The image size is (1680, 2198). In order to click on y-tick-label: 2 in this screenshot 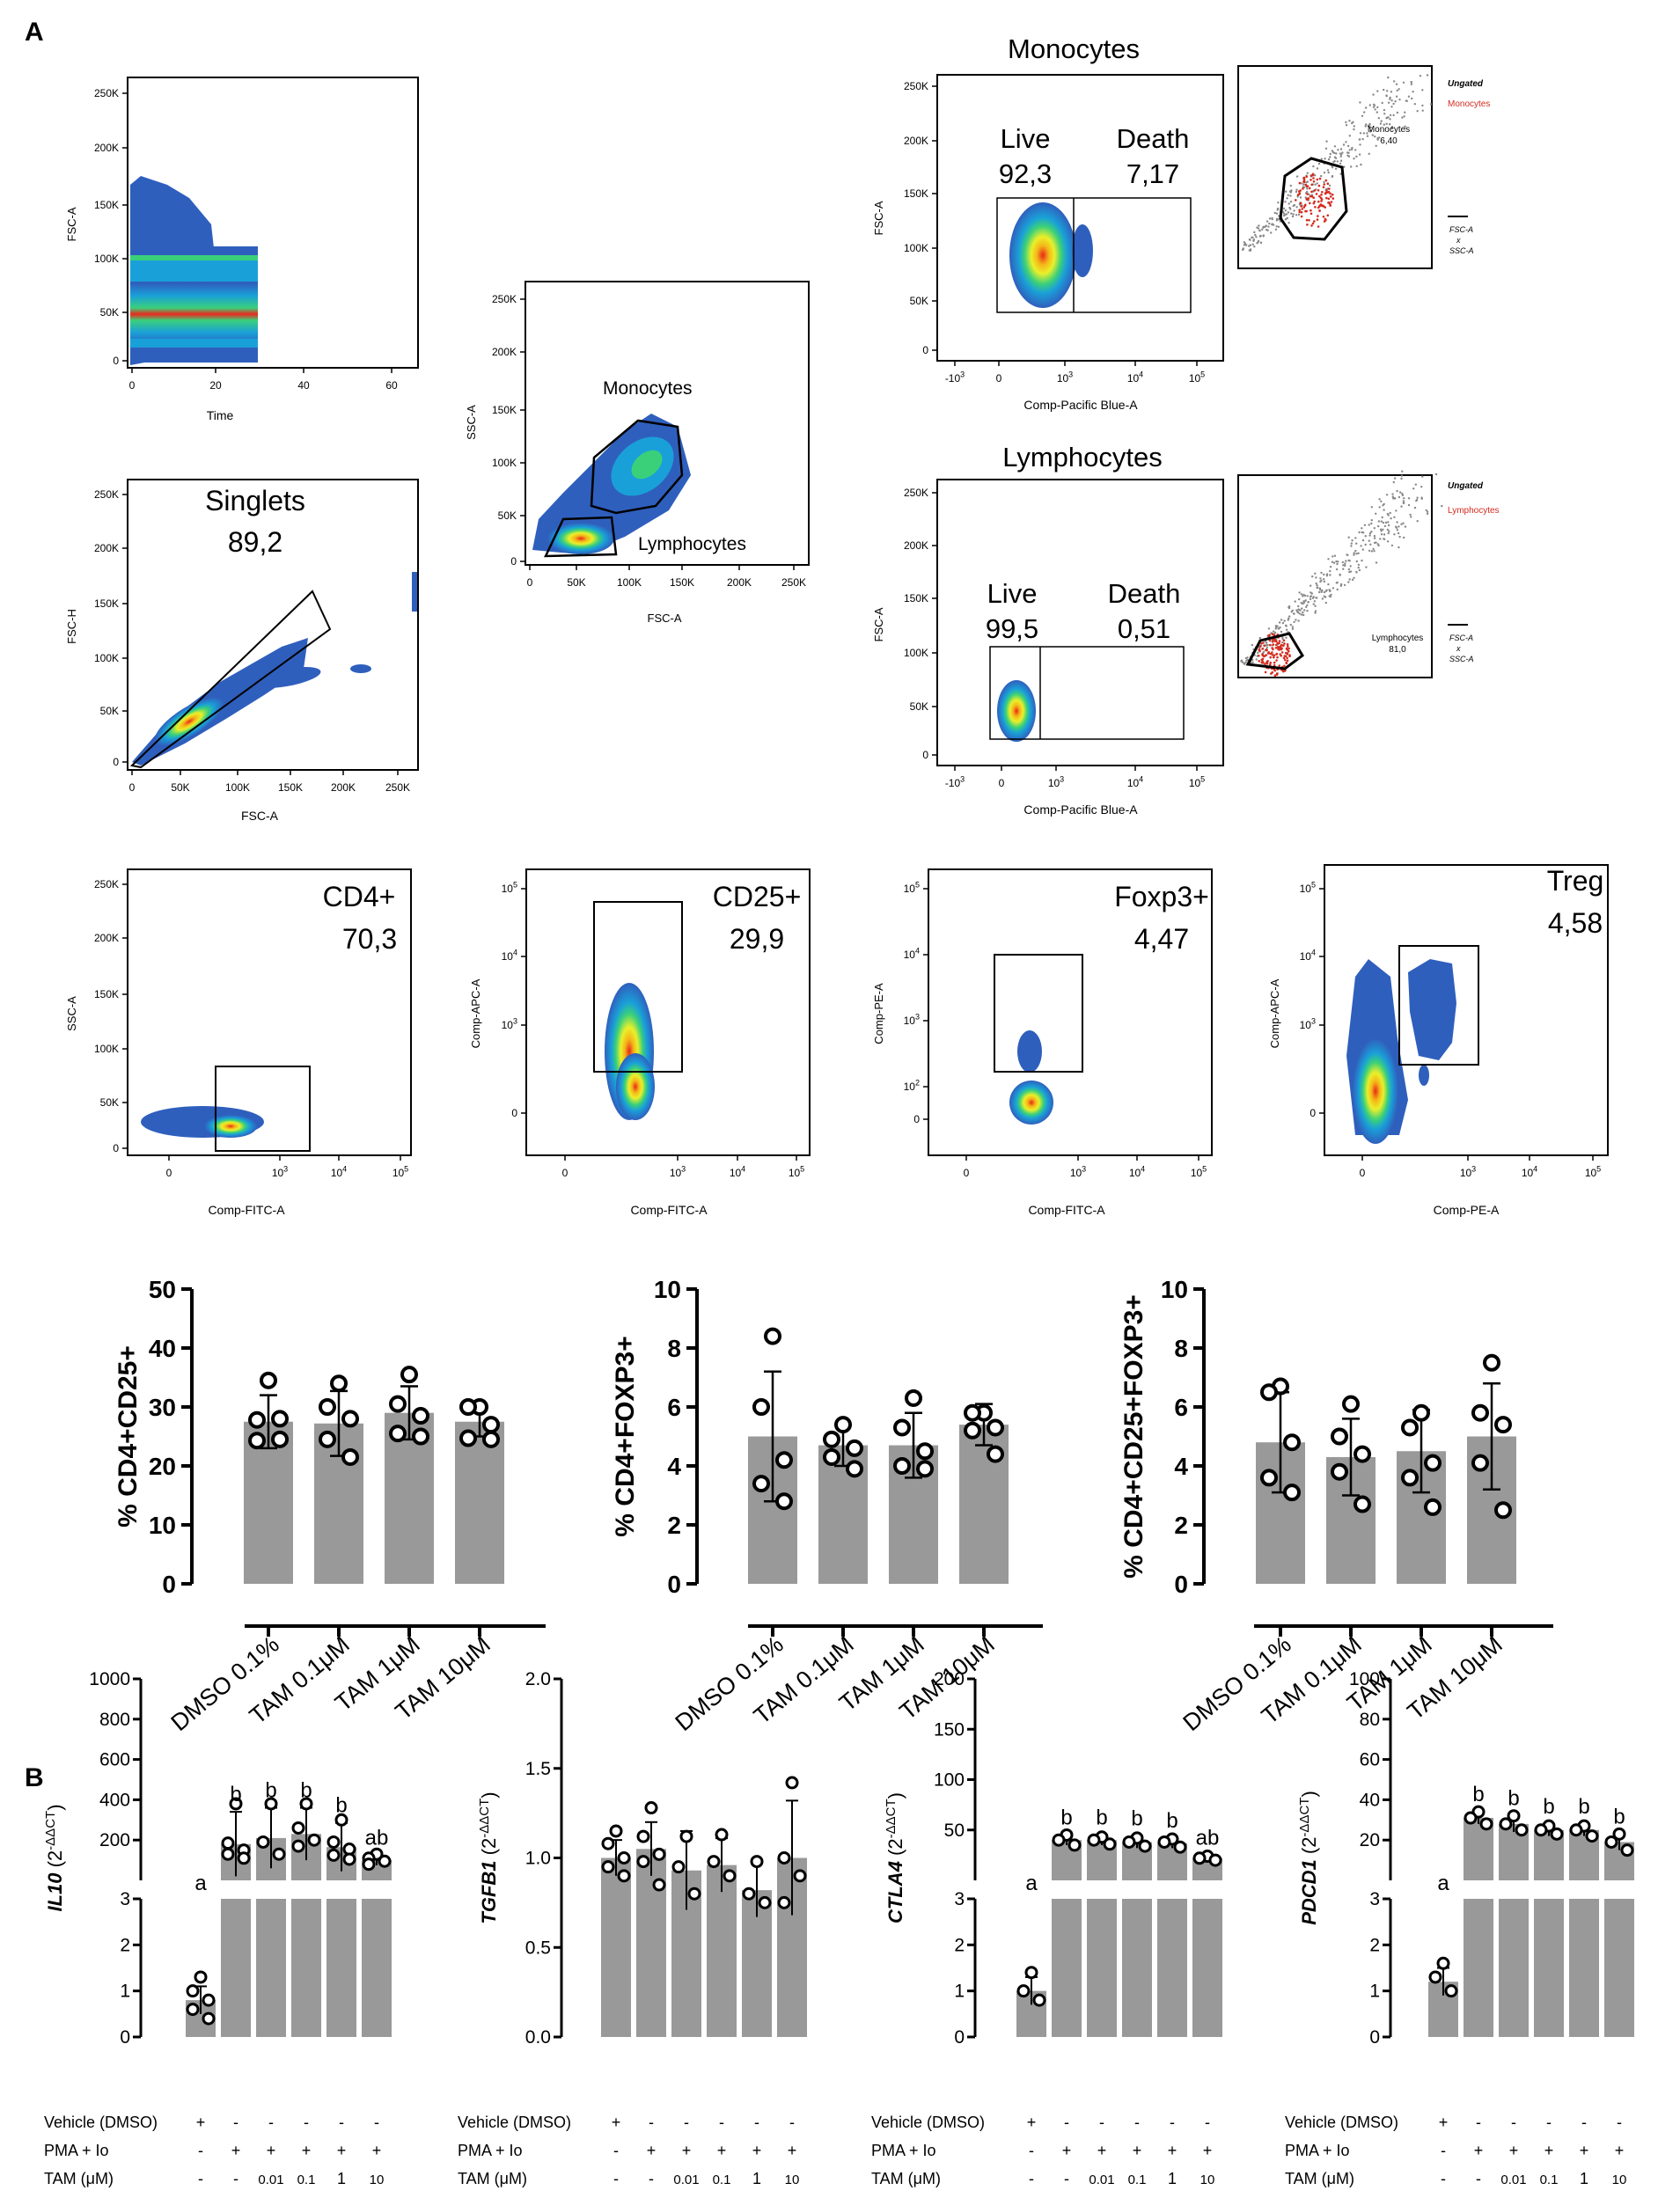, I will do `click(125, 1945)`.